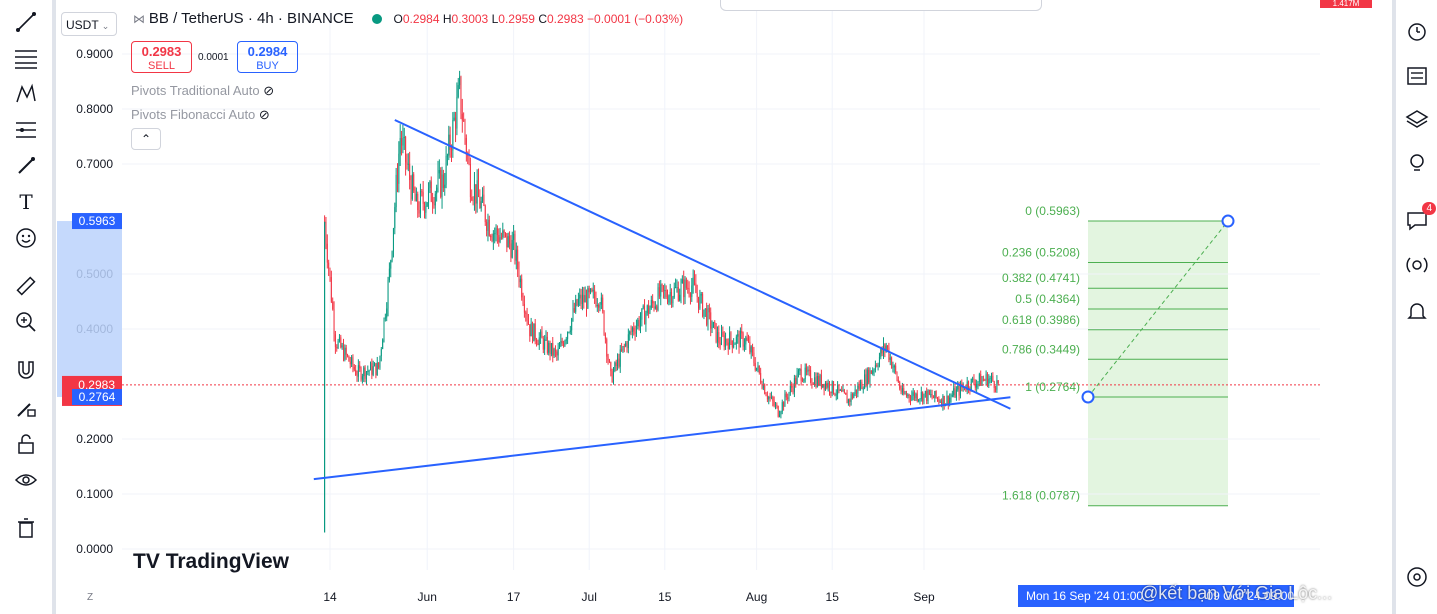  What do you see at coordinates (881, 5) in the screenshot?
I see `top-floating-toolbar` at bounding box center [881, 5].